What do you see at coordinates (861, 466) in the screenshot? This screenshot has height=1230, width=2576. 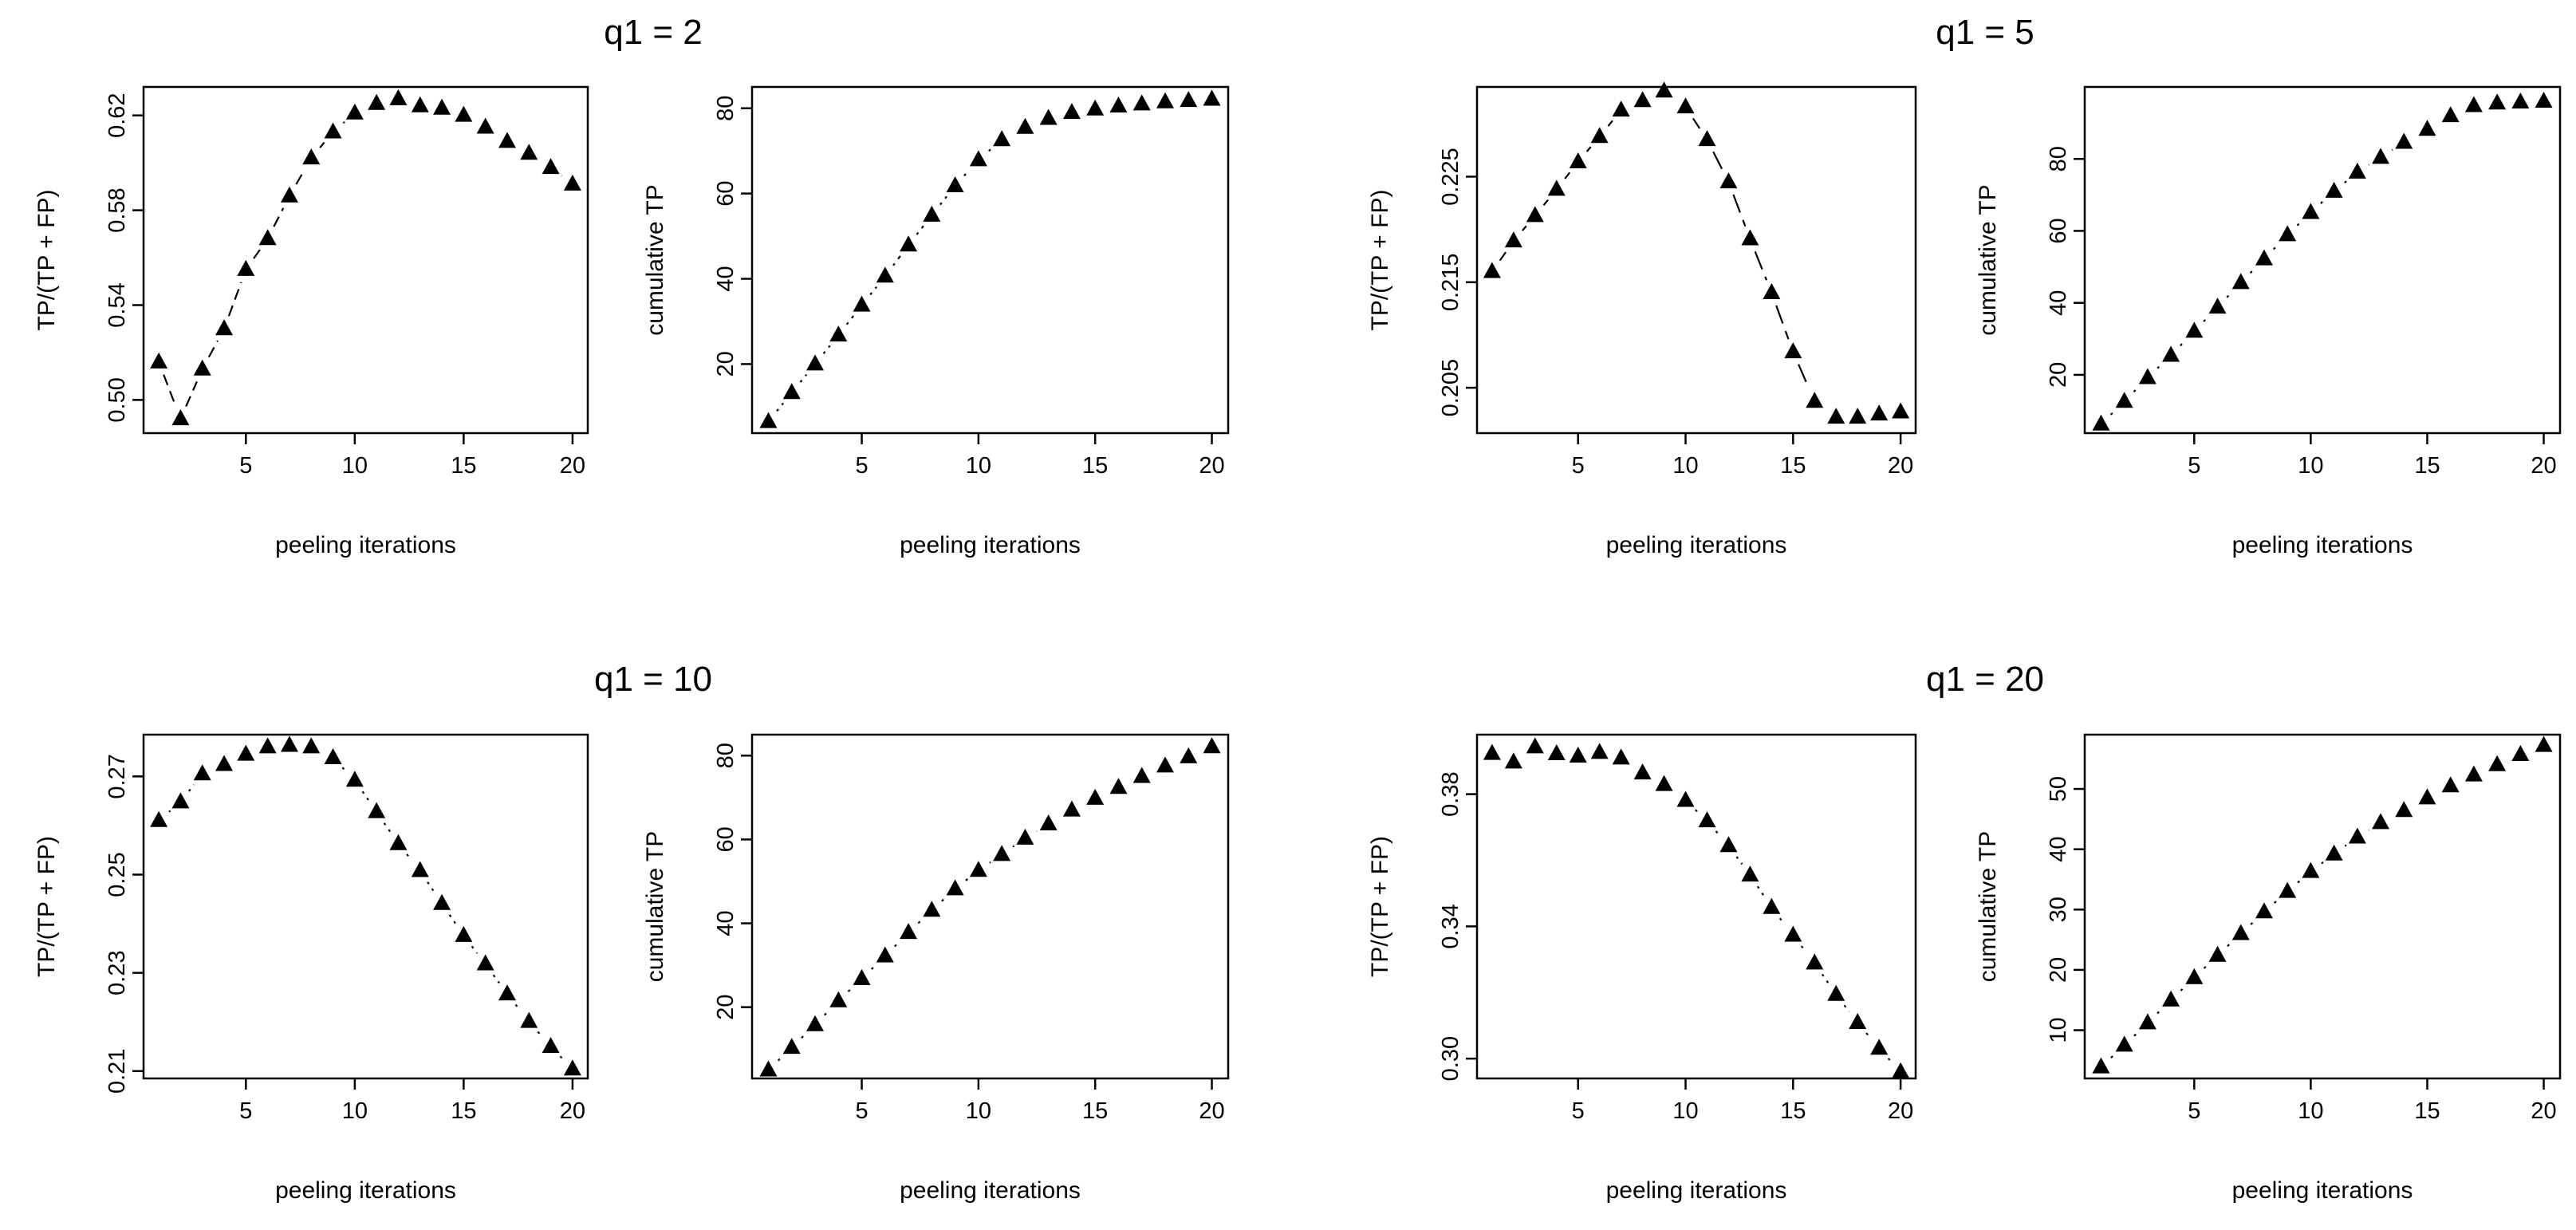 I see `plot-2-x-tick-label: 5` at bounding box center [861, 466].